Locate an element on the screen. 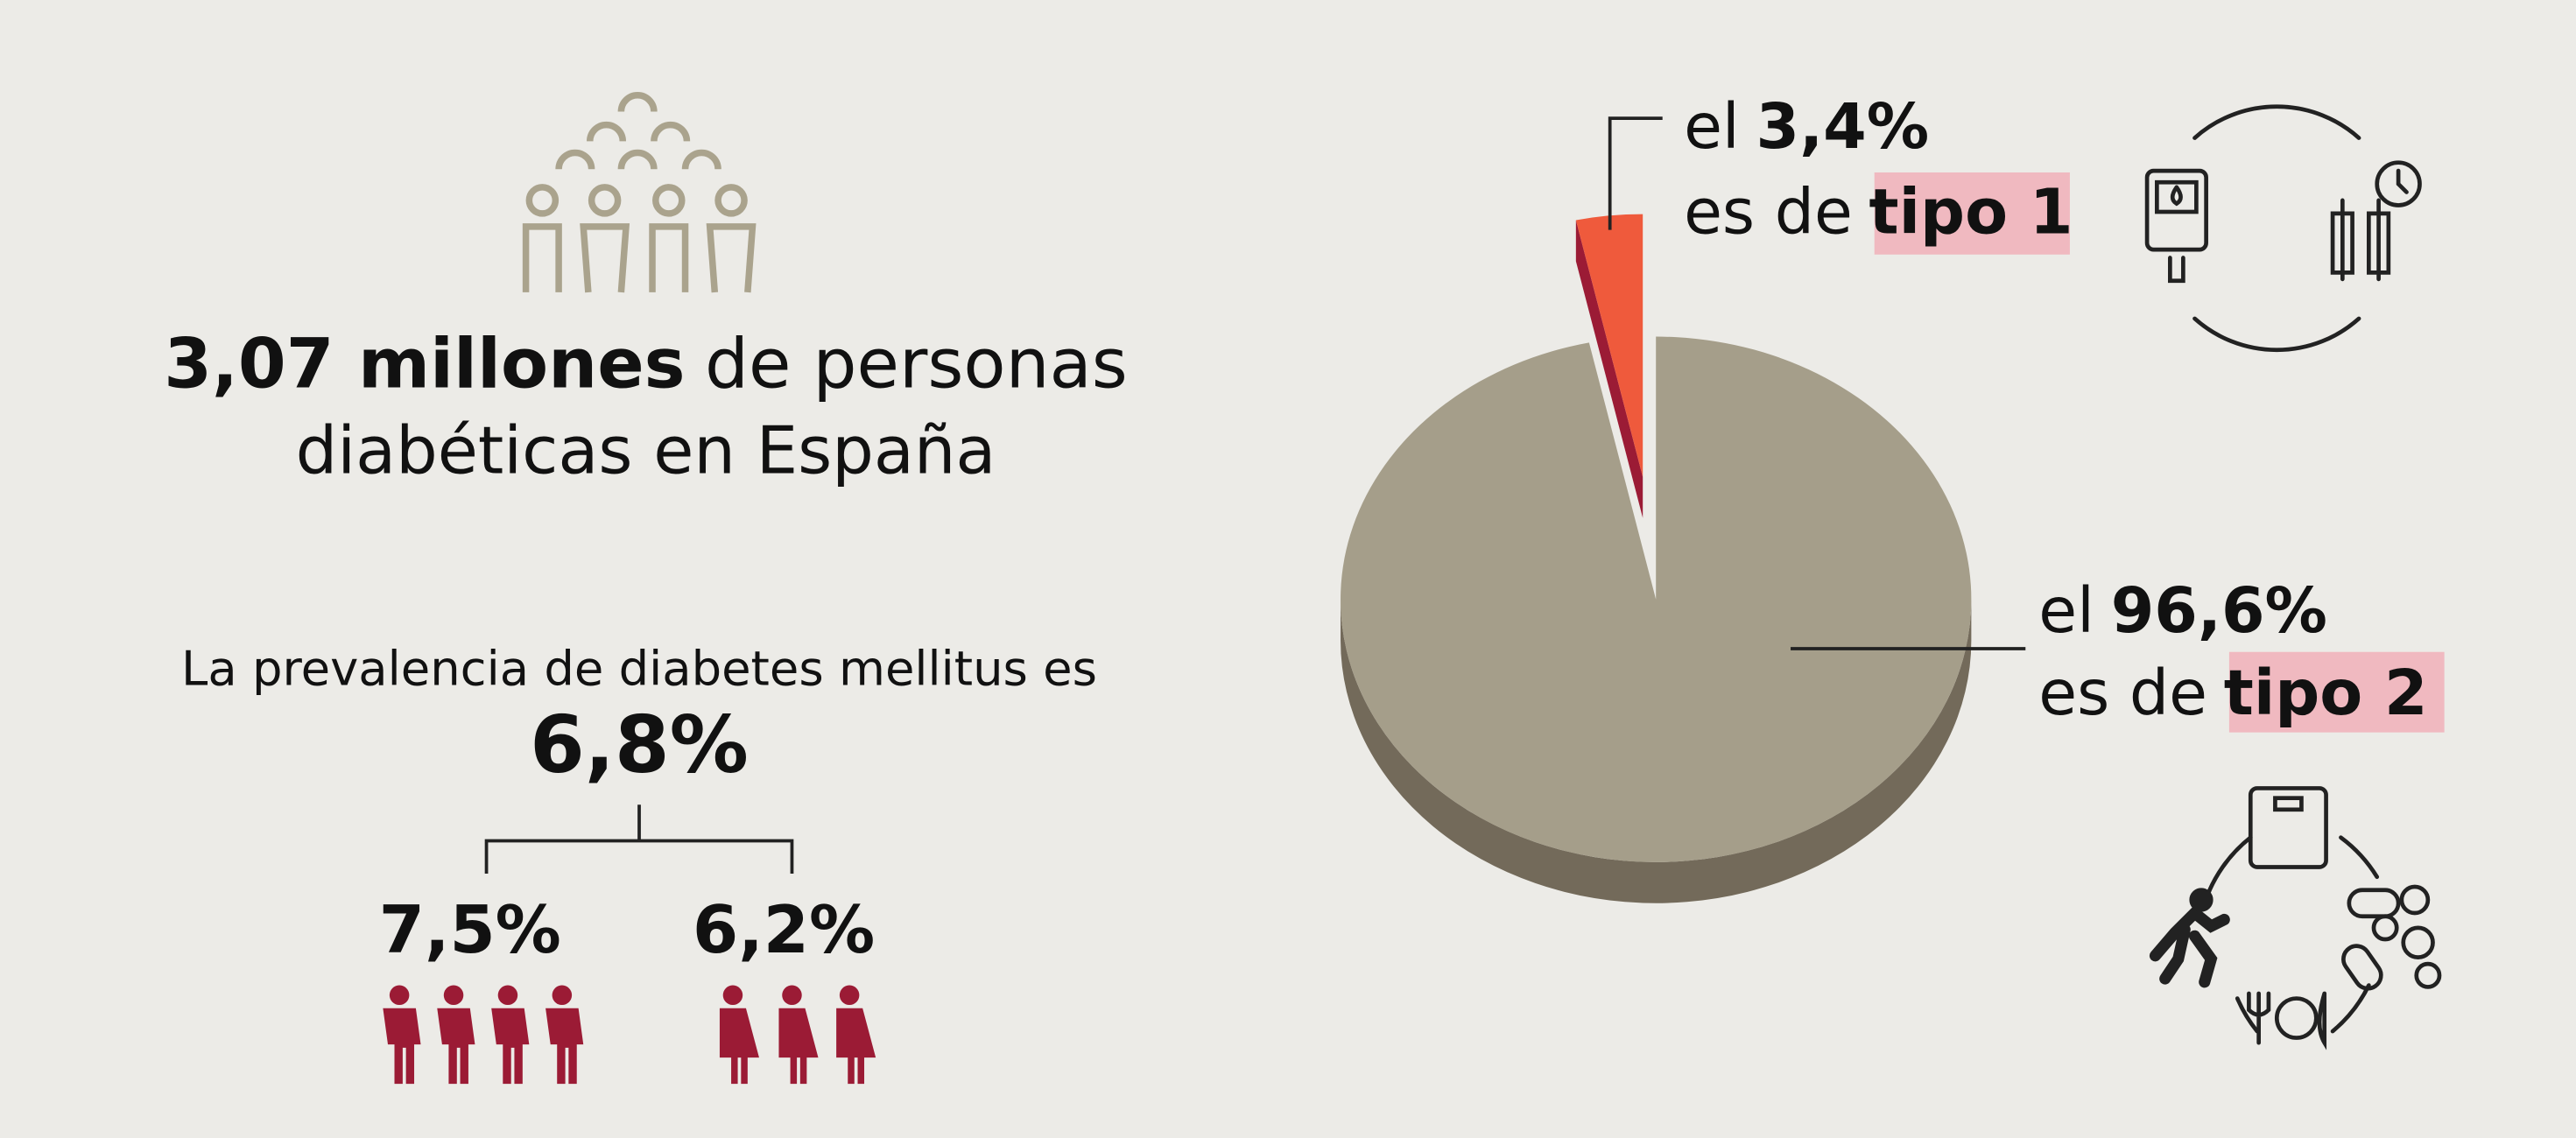 The width and height of the screenshot is (2576, 1138). category: tipo 2 is located at coordinates (2326, 693).